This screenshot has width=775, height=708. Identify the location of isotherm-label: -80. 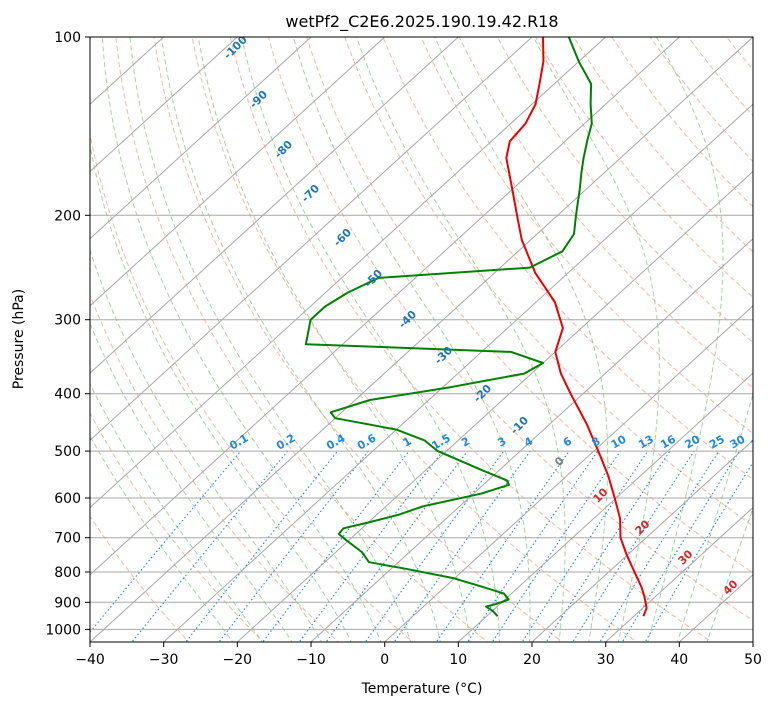
(283, 149).